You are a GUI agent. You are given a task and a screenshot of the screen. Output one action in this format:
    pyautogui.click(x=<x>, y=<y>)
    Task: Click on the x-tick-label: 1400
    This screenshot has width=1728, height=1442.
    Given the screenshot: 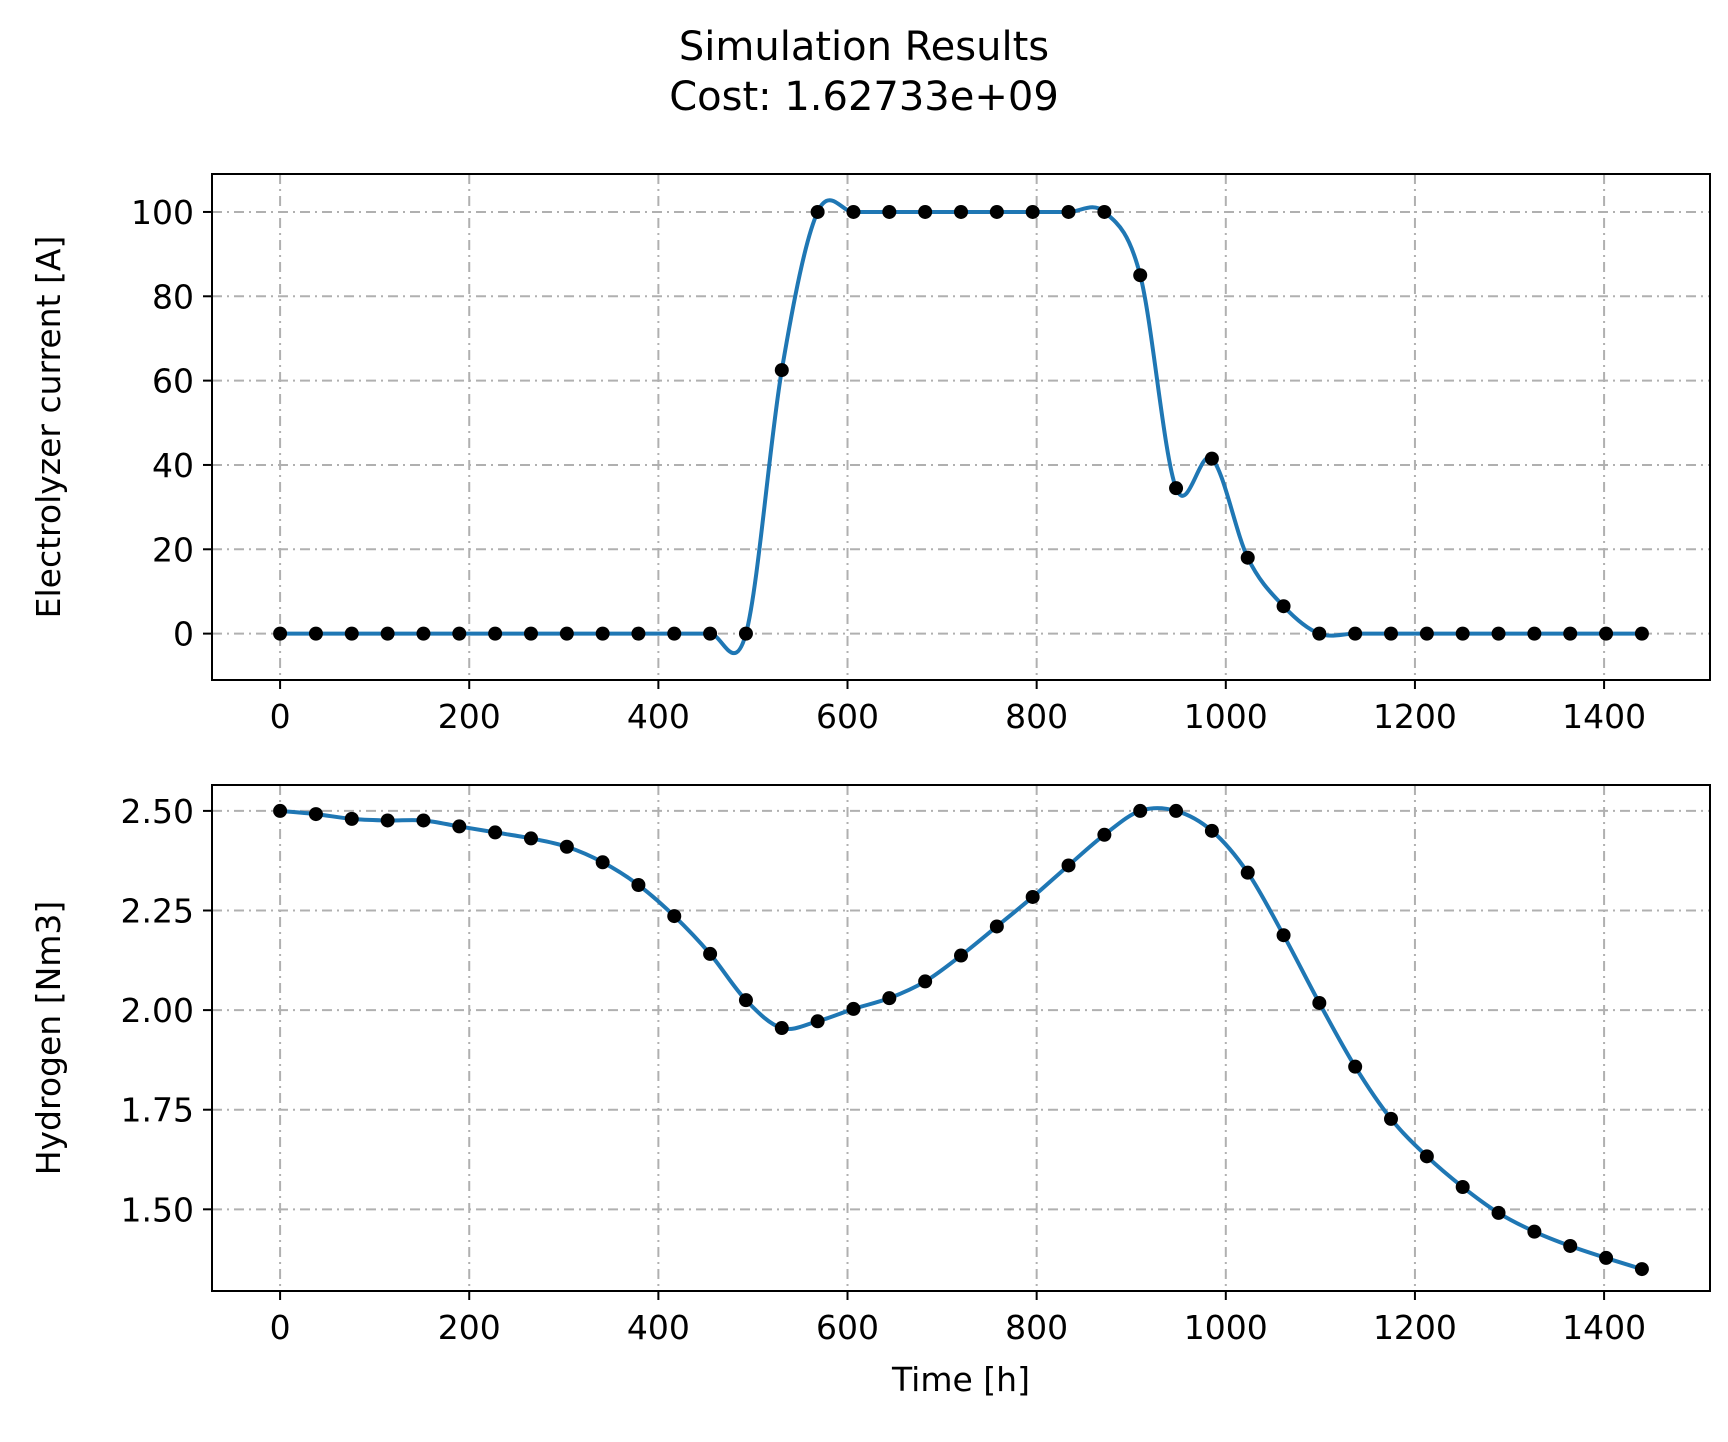 What is the action you would take?
    pyautogui.click(x=1604, y=1327)
    